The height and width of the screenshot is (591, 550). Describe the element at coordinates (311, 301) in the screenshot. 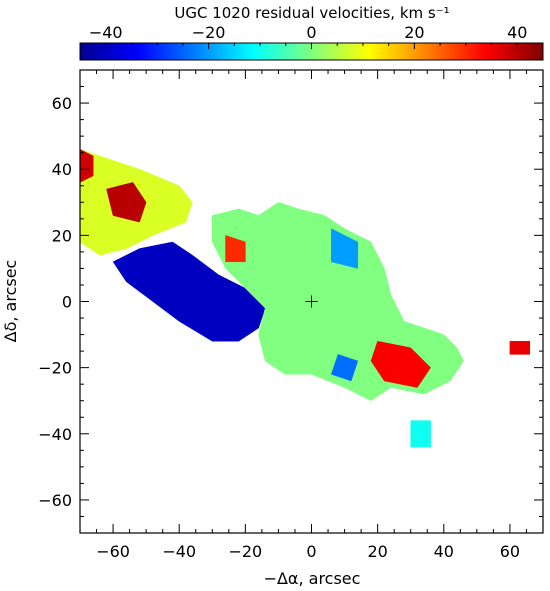

I see `center-marker` at that location.